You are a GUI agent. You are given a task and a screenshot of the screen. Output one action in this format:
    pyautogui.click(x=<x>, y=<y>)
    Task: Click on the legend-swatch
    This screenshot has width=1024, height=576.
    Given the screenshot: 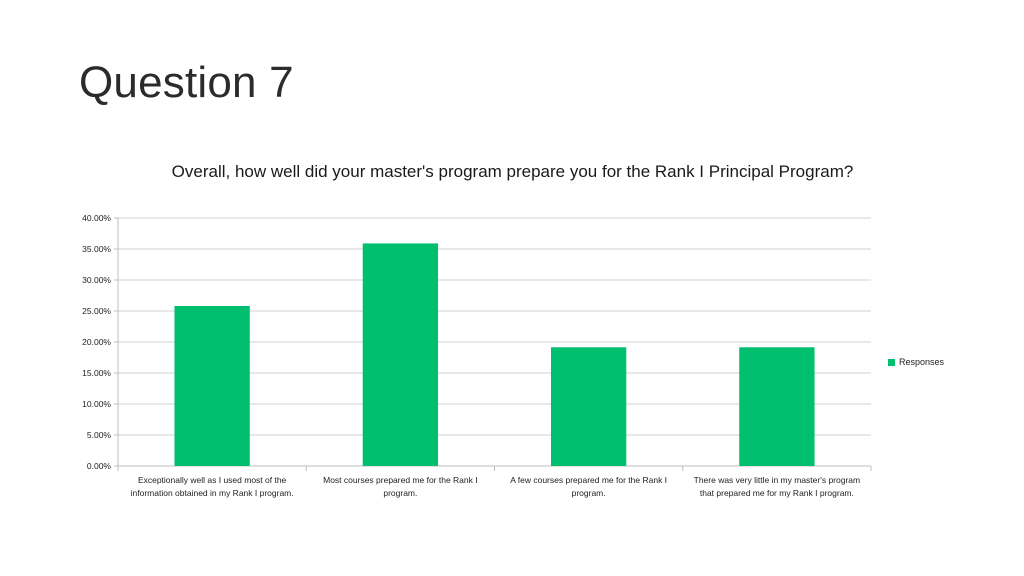 What is the action you would take?
    pyautogui.click(x=891, y=362)
    